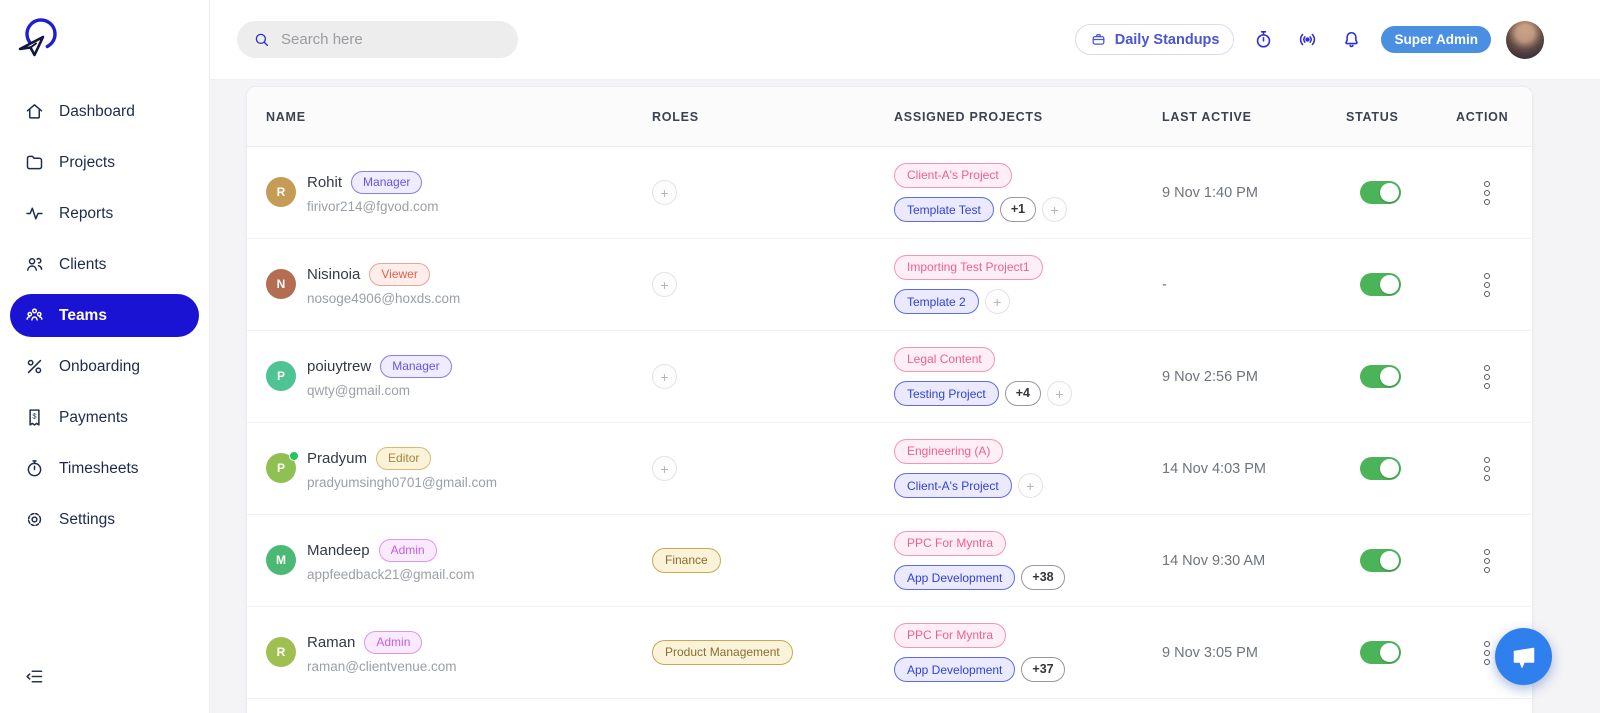 The height and width of the screenshot is (713, 1600). I want to click on sidebar-item-dashboard: Dashboard, so click(104, 111).